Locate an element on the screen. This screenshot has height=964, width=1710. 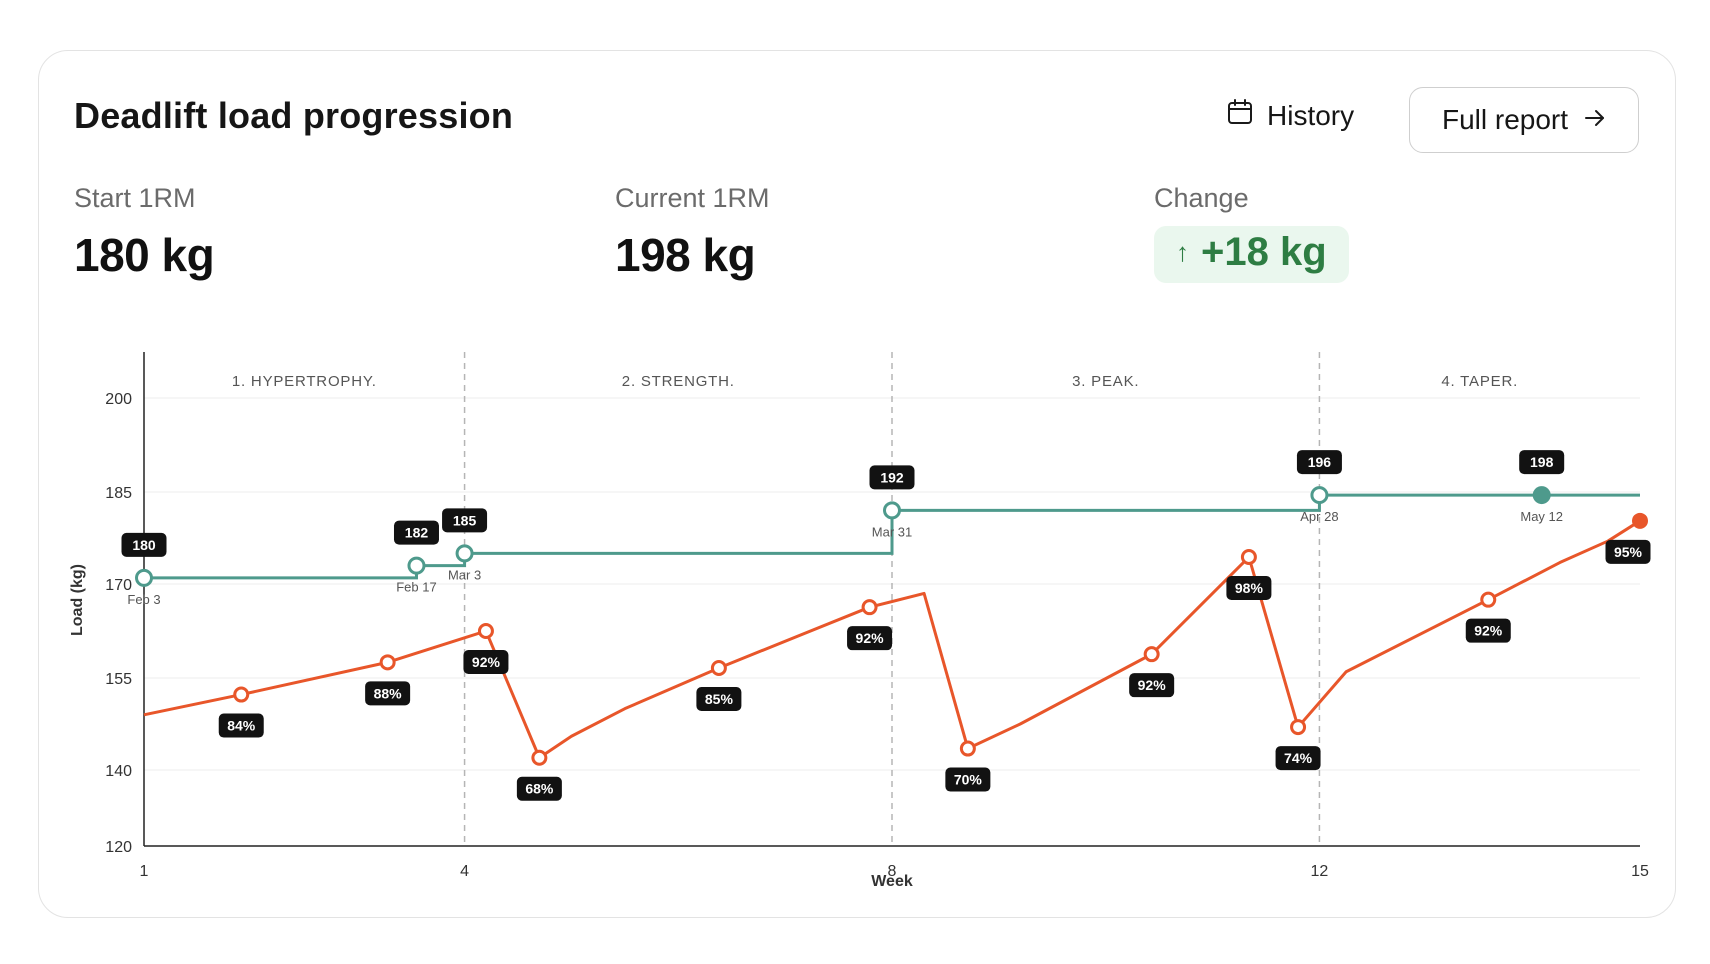
session-intensity-label-text: 74% is located at coordinates (1298, 758).